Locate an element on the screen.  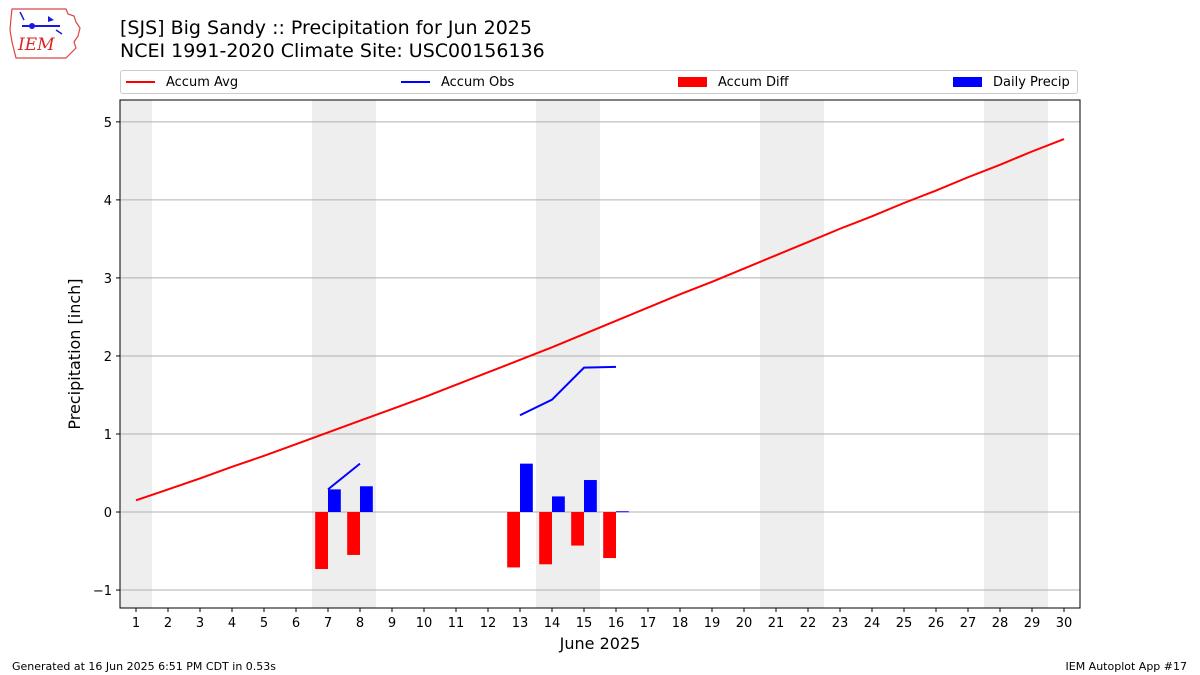
x-tick-label: 7 is located at coordinates (328, 623).